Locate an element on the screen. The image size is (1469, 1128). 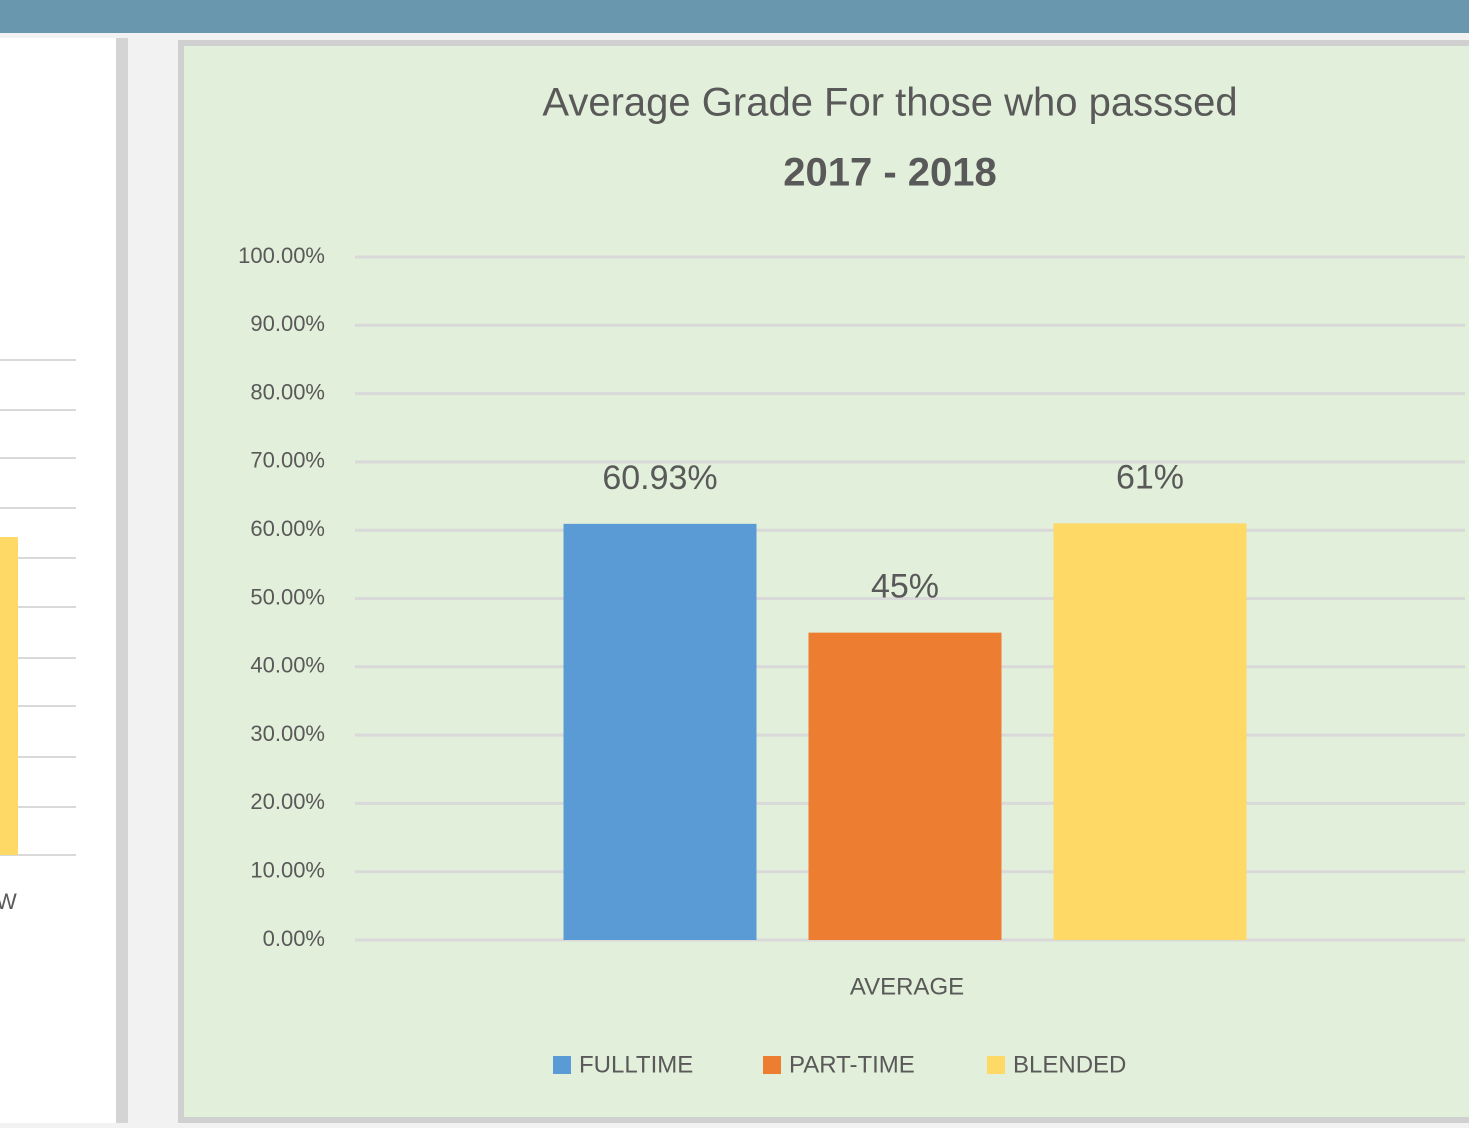
y-tick-label: 60.00% is located at coordinates (287, 528).